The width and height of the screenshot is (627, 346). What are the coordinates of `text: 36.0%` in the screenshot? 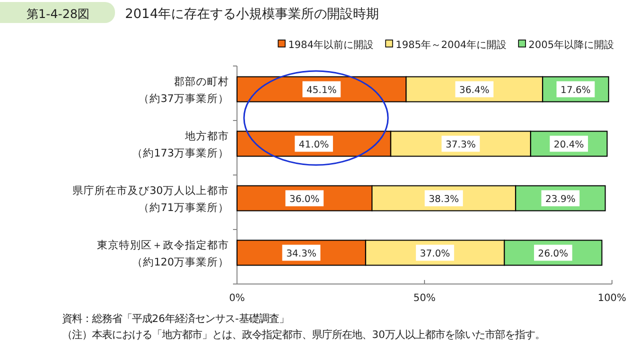 It's located at (304, 199).